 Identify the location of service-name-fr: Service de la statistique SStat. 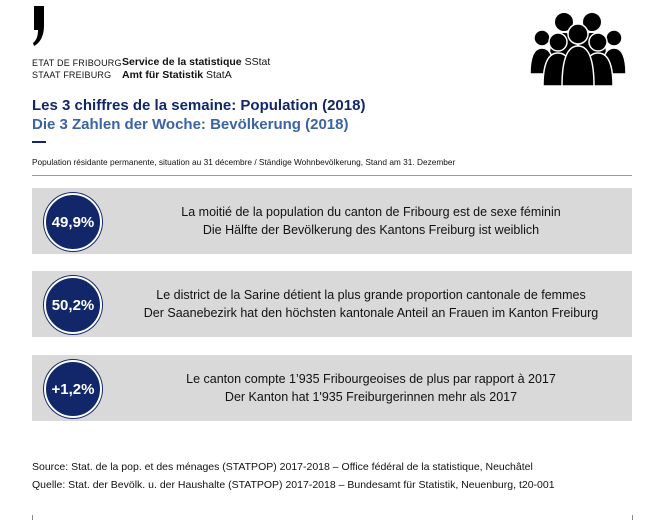
(196, 62).